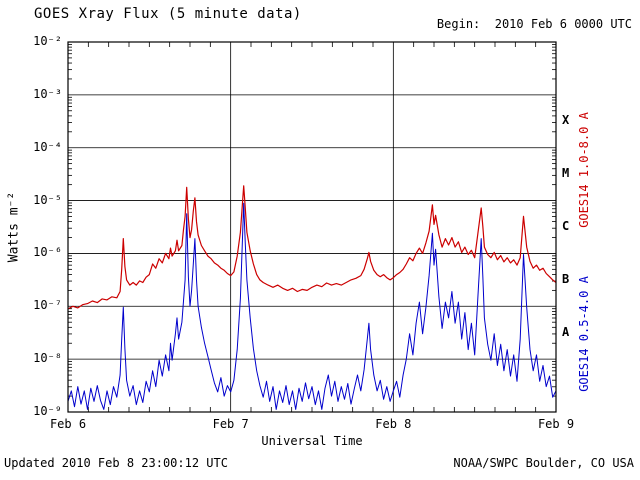 The height and width of the screenshot is (480, 640). I want to click on x-axis-label: Universal Time, so click(312, 441).